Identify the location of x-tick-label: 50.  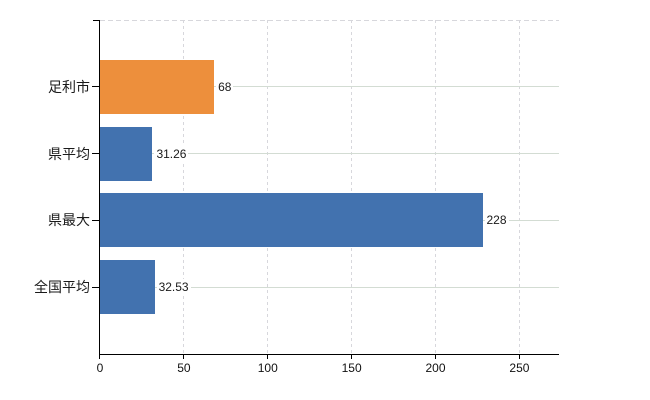
(184, 368).